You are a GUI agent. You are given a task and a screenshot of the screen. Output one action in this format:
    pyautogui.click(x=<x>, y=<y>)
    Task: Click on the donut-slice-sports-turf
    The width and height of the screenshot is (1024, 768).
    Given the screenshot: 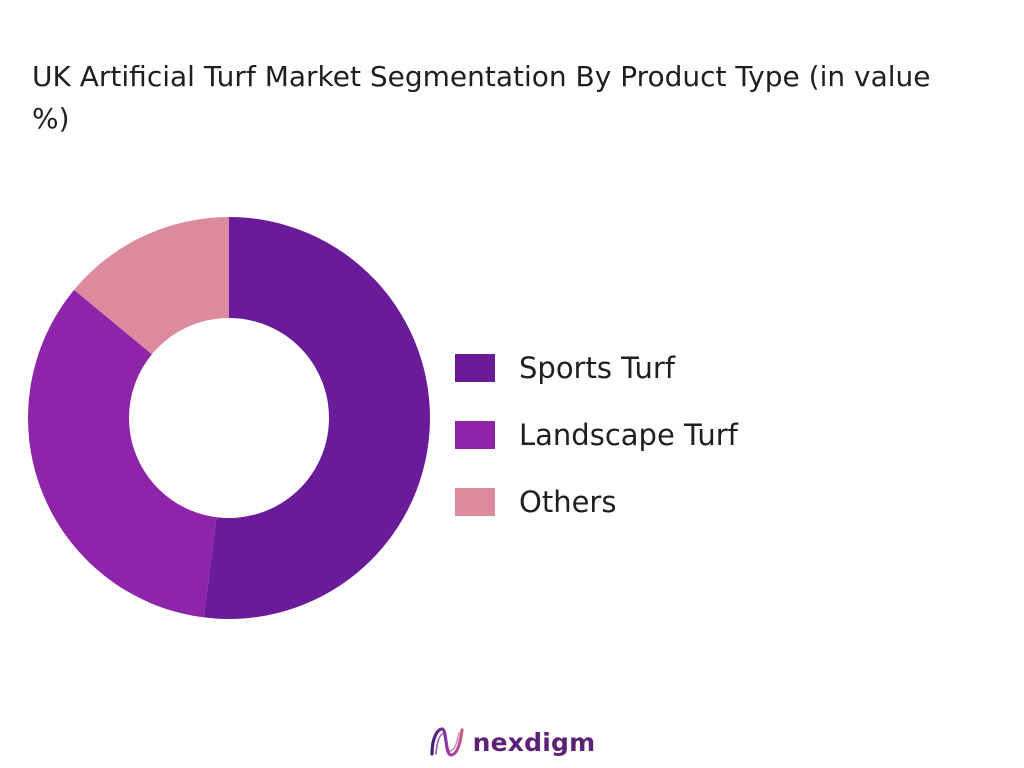 What is the action you would take?
    pyautogui.click(x=316, y=418)
    